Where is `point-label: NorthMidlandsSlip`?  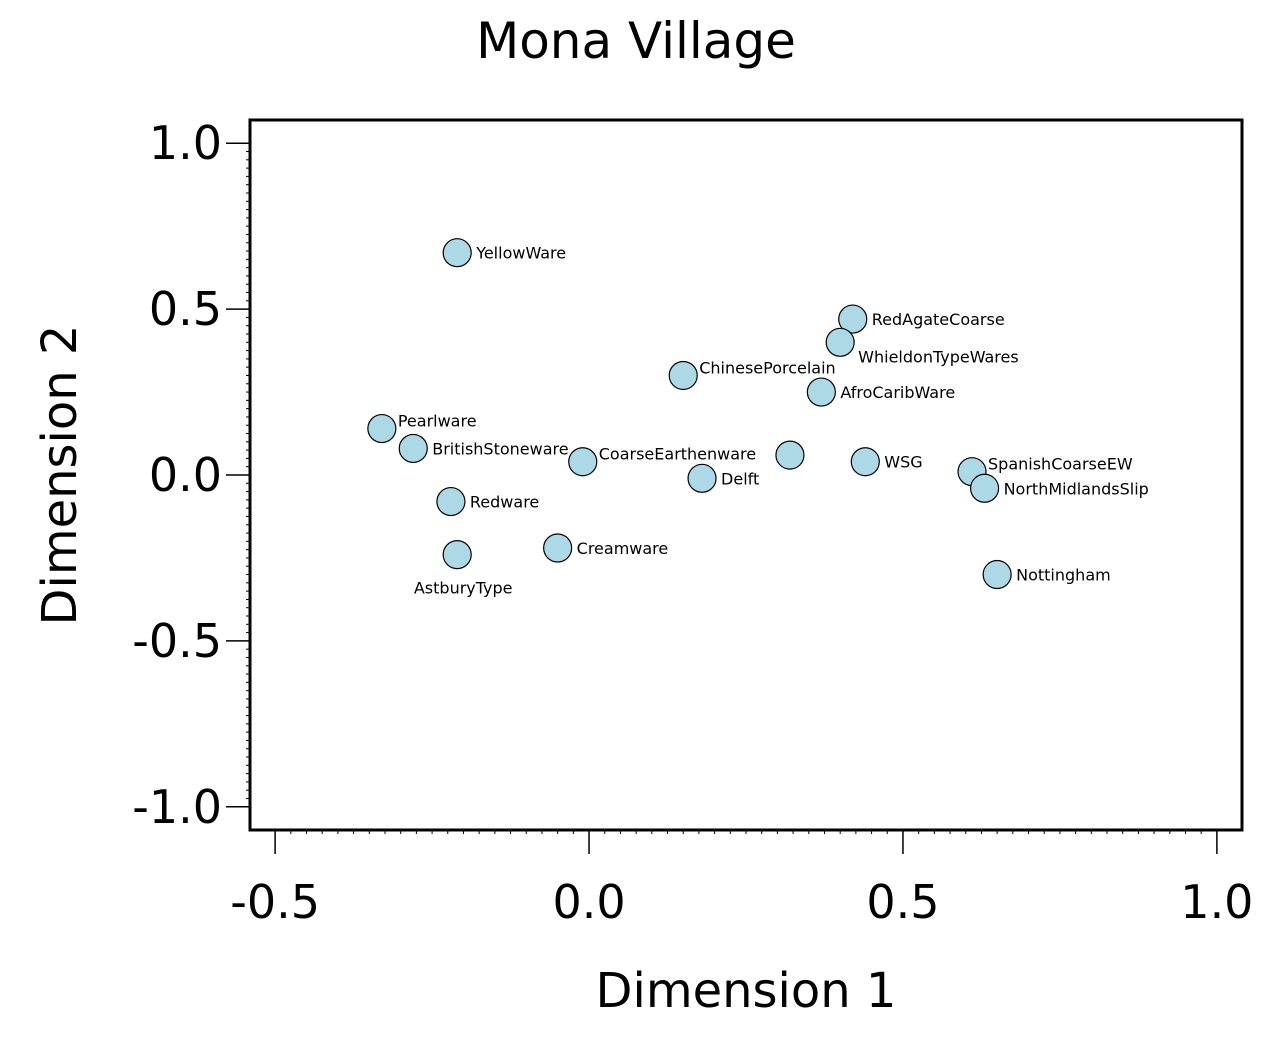 point-label: NorthMidlandsSlip is located at coordinates (1076, 488).